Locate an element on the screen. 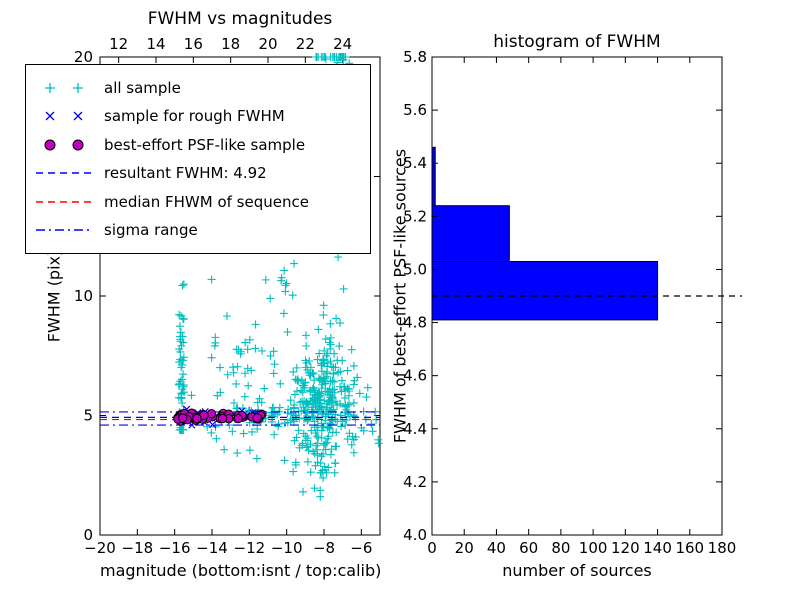 This screenshot has width=800, height=600. legend-item-label: all sample is located at coordinates (142, 87).